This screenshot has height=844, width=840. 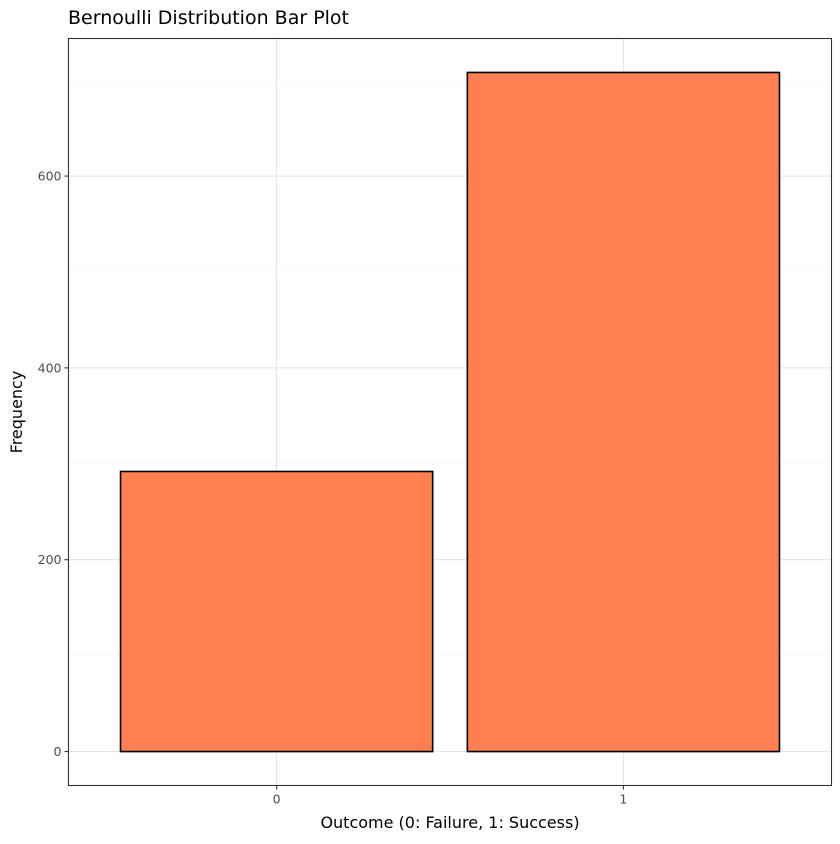 What do you see at coordinates (449, 822) in the screenshot?
I see `x-axis-title: Outcome (0: Failure, 1: Success)` at bounding box center [449, 822].